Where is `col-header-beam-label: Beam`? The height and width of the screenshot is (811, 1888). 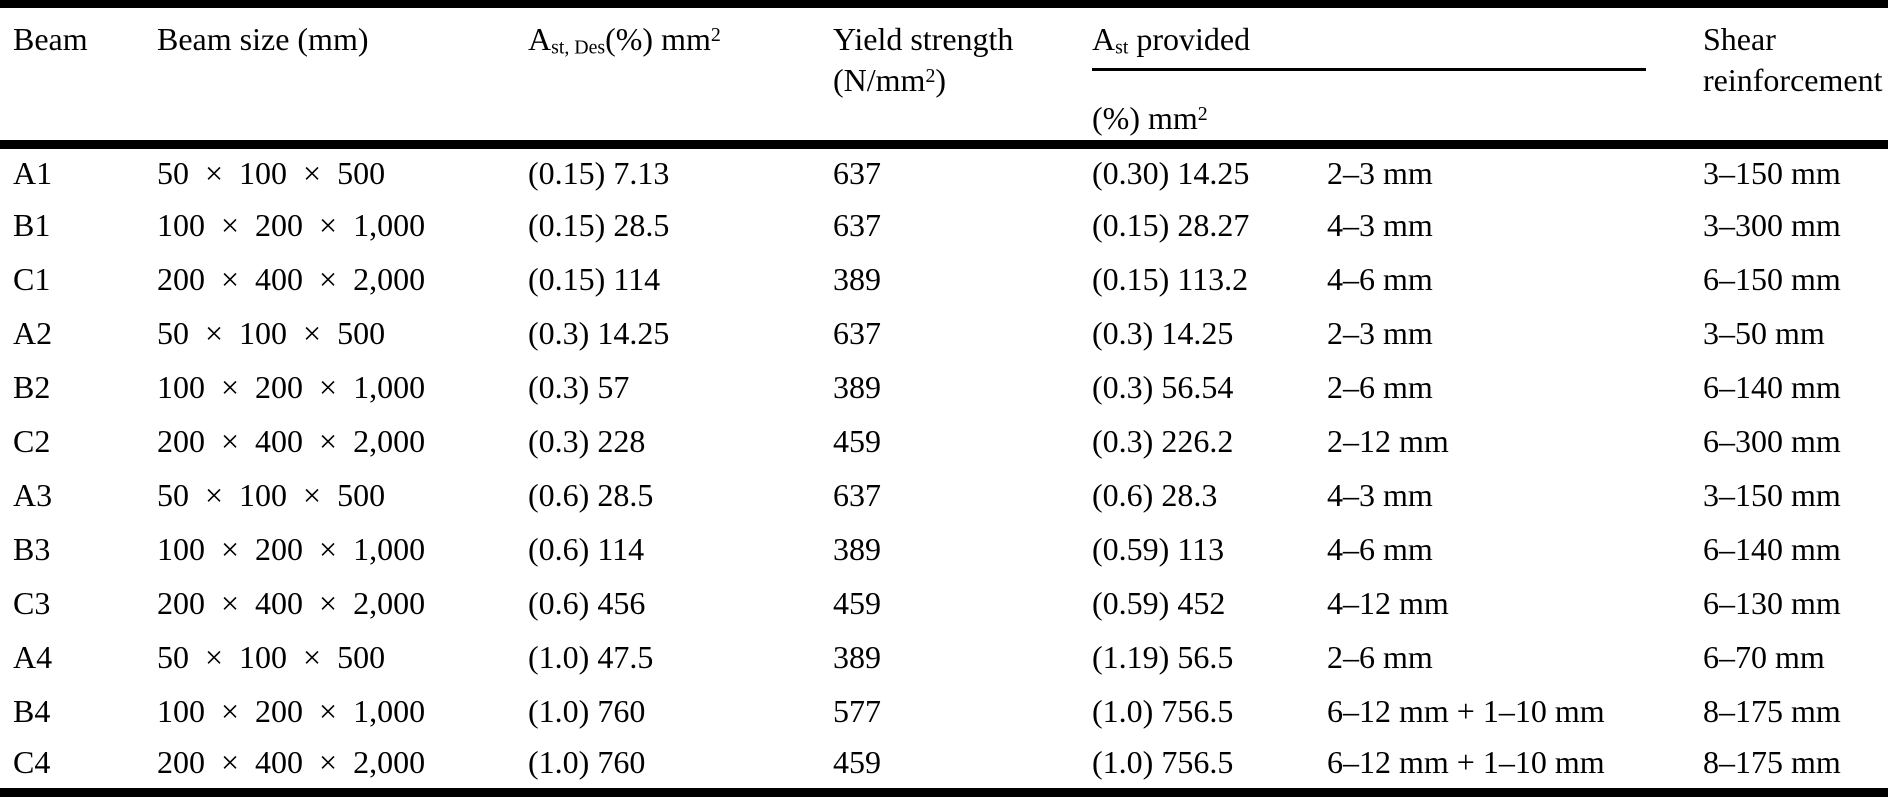
col-header-beam-label: Beam is located at coordinates (50, 39).